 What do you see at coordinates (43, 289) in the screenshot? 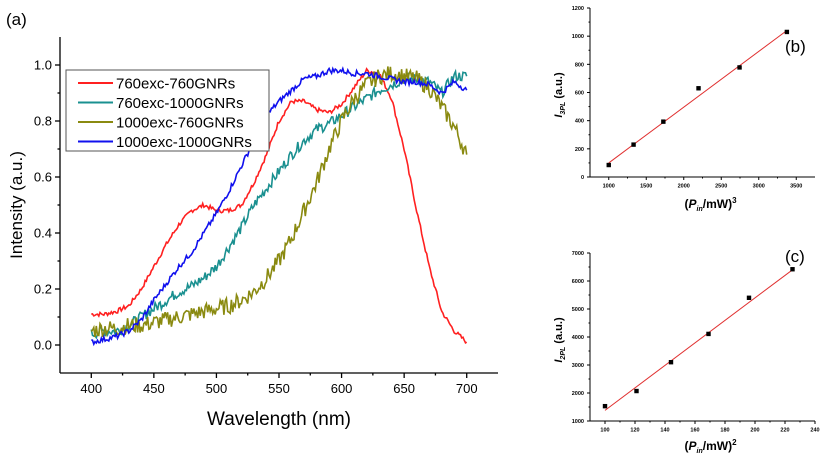
I see `y-tick-label: 0.2` at bounding box center [43, 289].